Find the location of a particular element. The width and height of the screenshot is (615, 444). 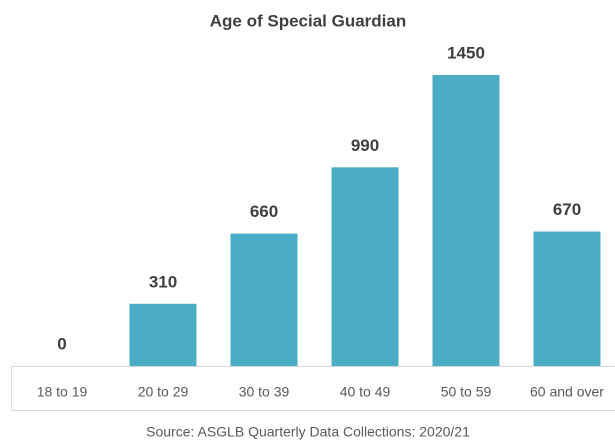

data-label: 660 is located at coordinates (264, 211).